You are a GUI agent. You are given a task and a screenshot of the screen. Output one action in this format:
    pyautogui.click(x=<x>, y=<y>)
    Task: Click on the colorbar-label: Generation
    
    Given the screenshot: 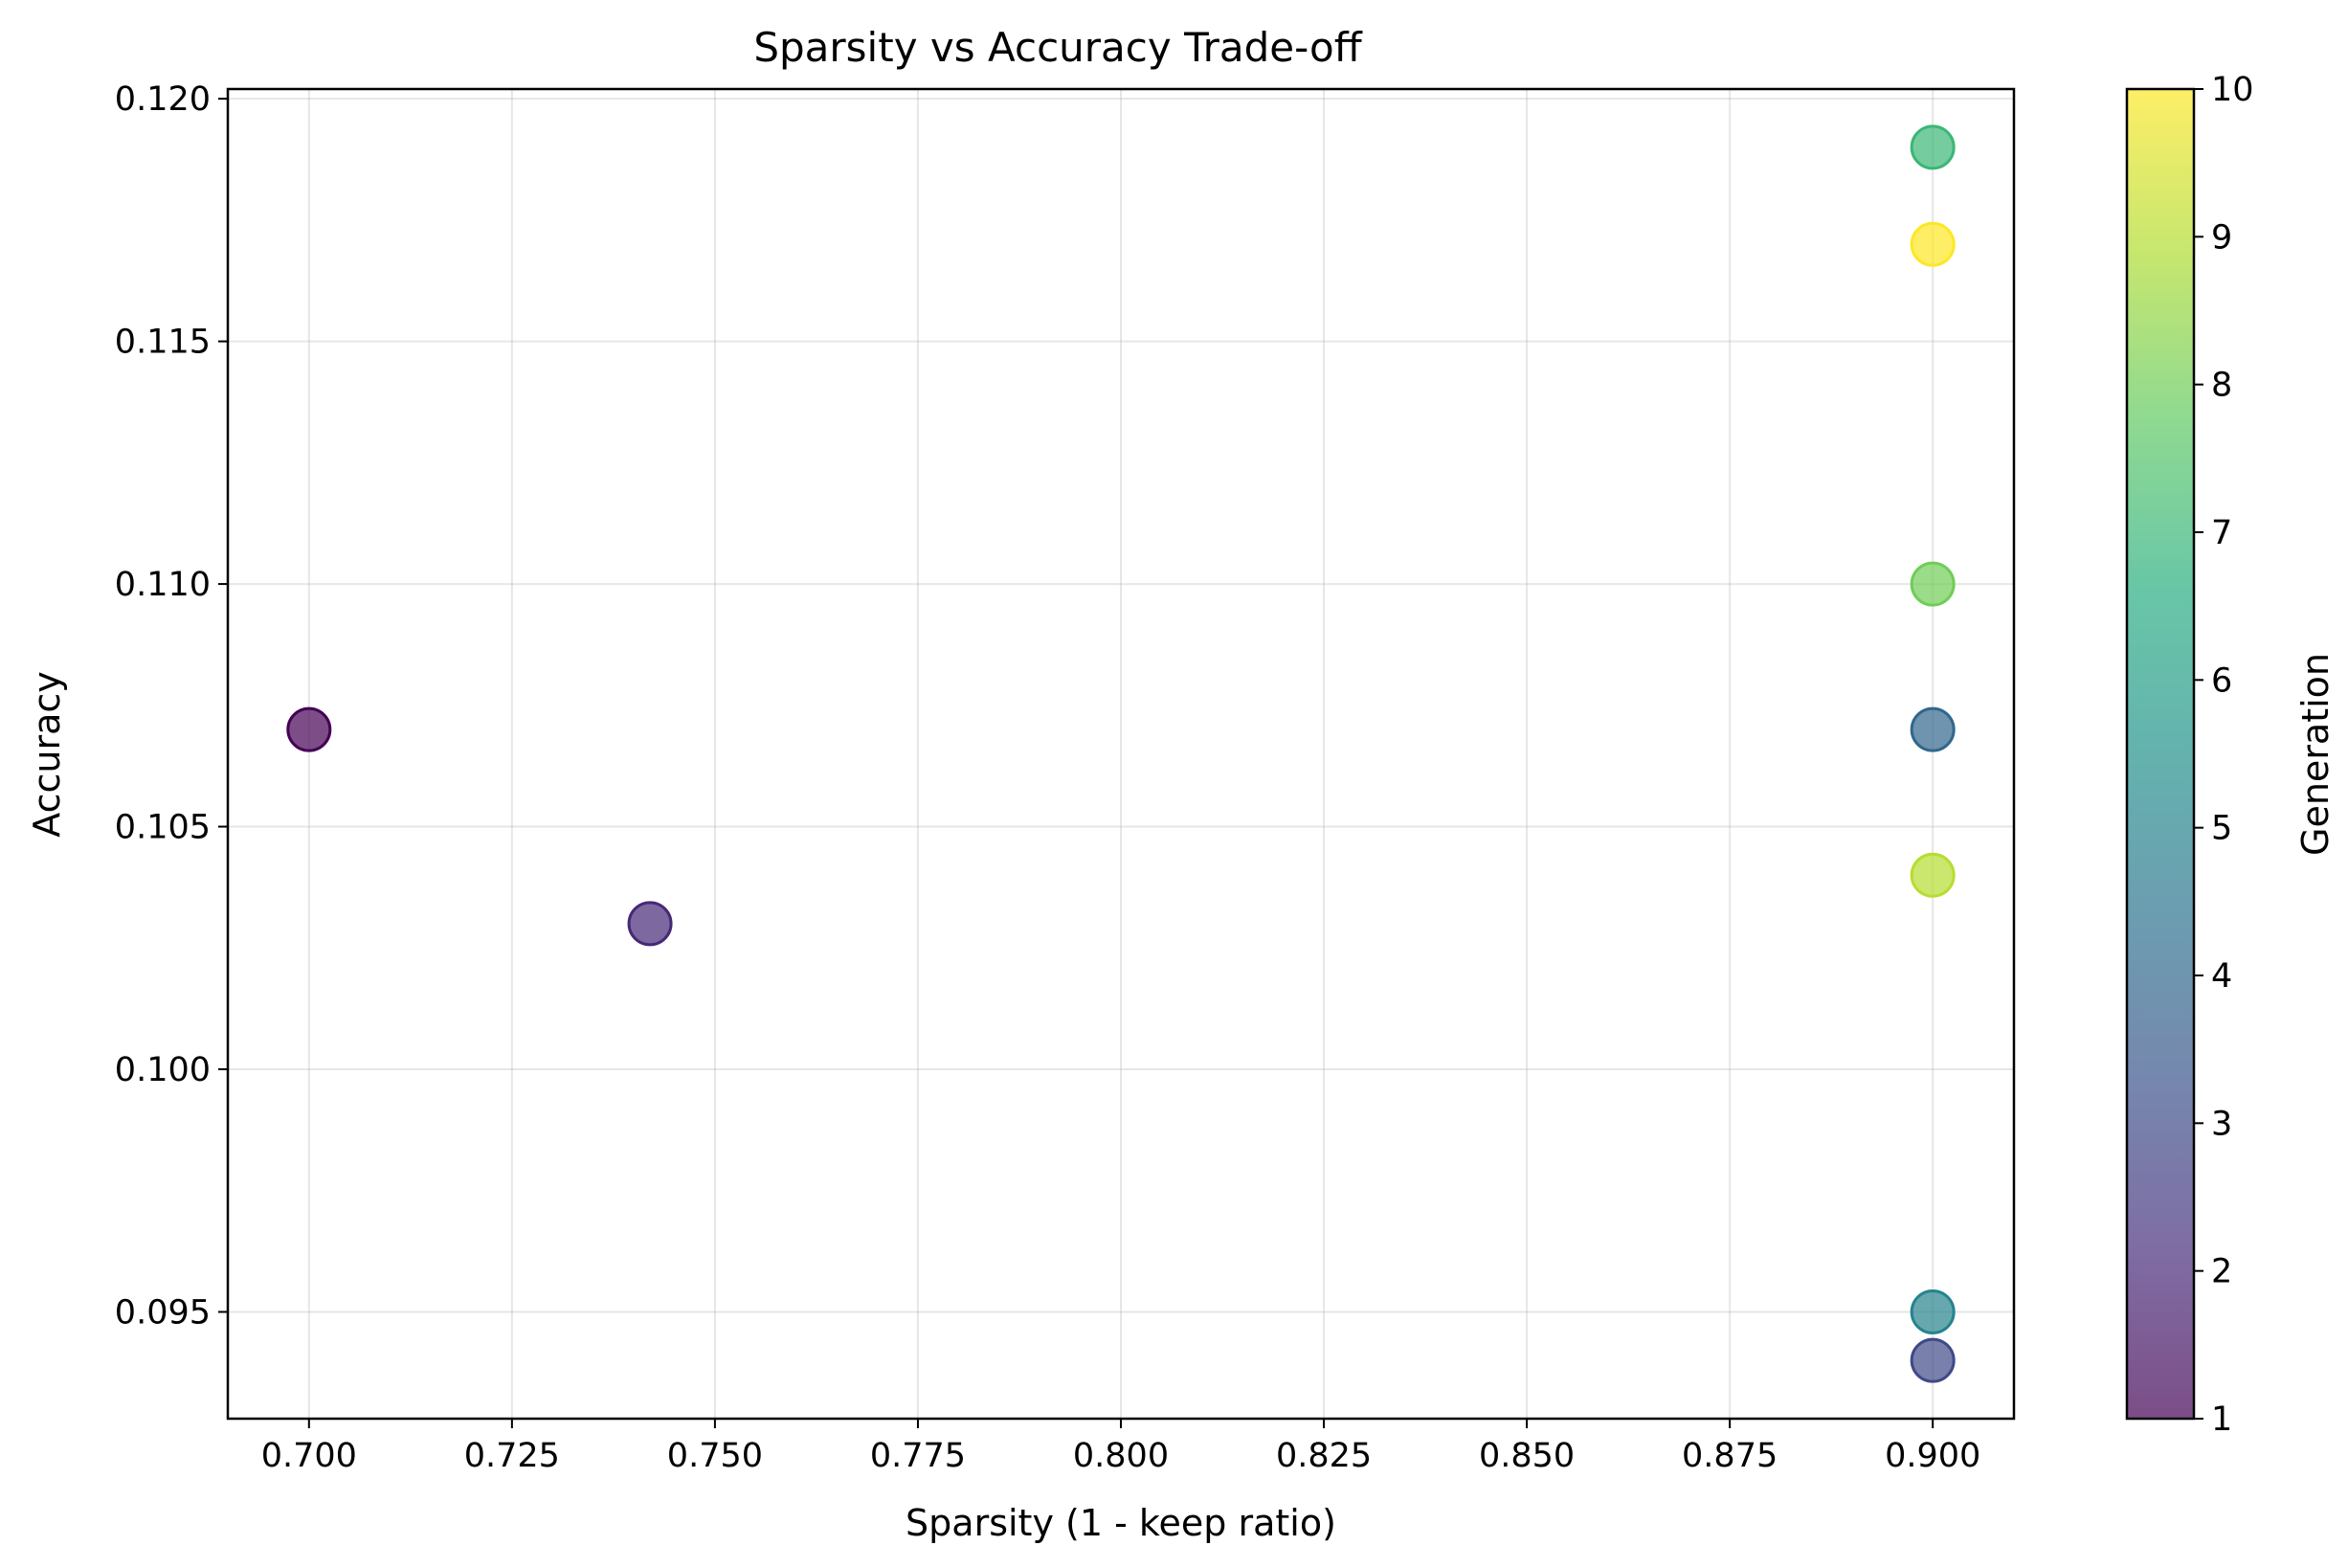 What is the action you would take?
    pyautogui.click(x=2315, y=755)
    